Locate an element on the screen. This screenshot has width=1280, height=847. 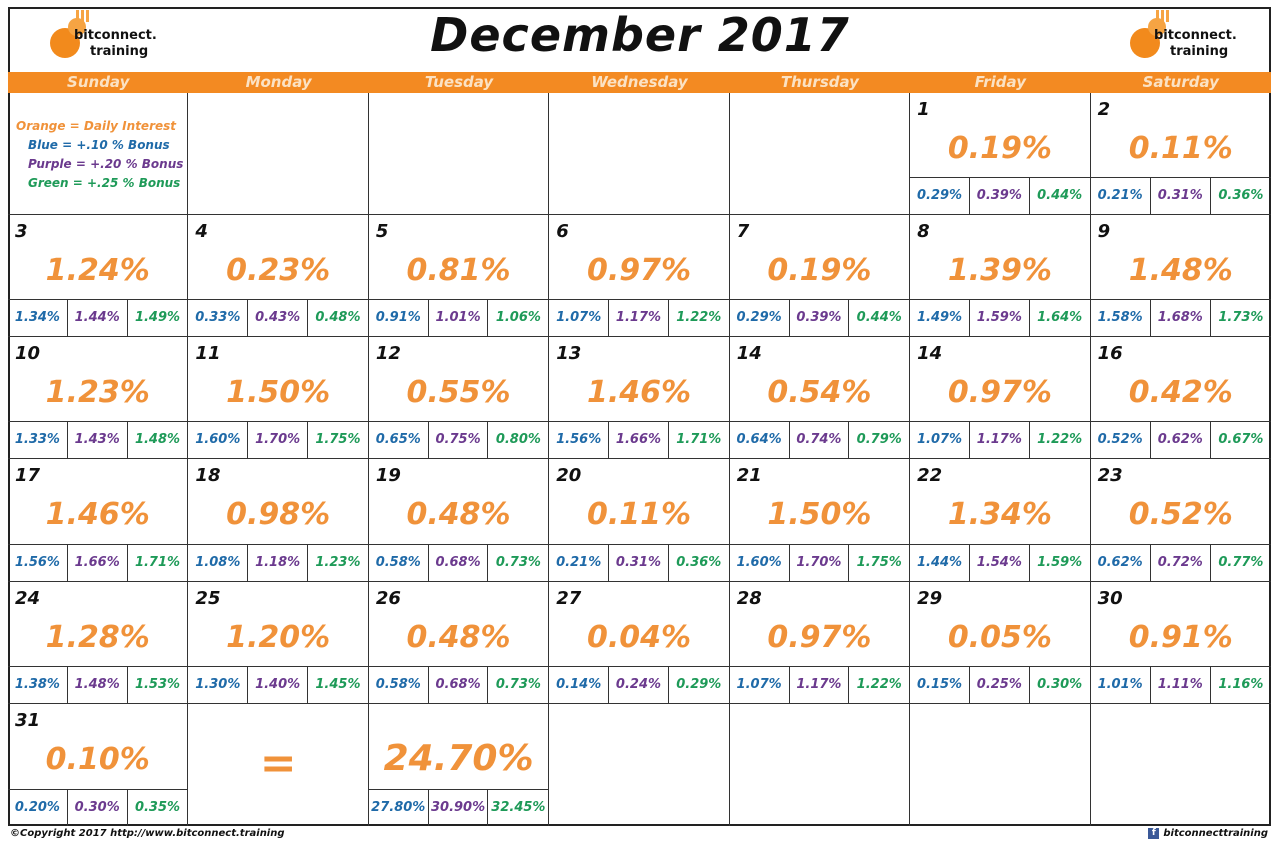
day-cell: 3 1.24% 1.34% 1.44% 1.49% is located at coordinates (98, 276).